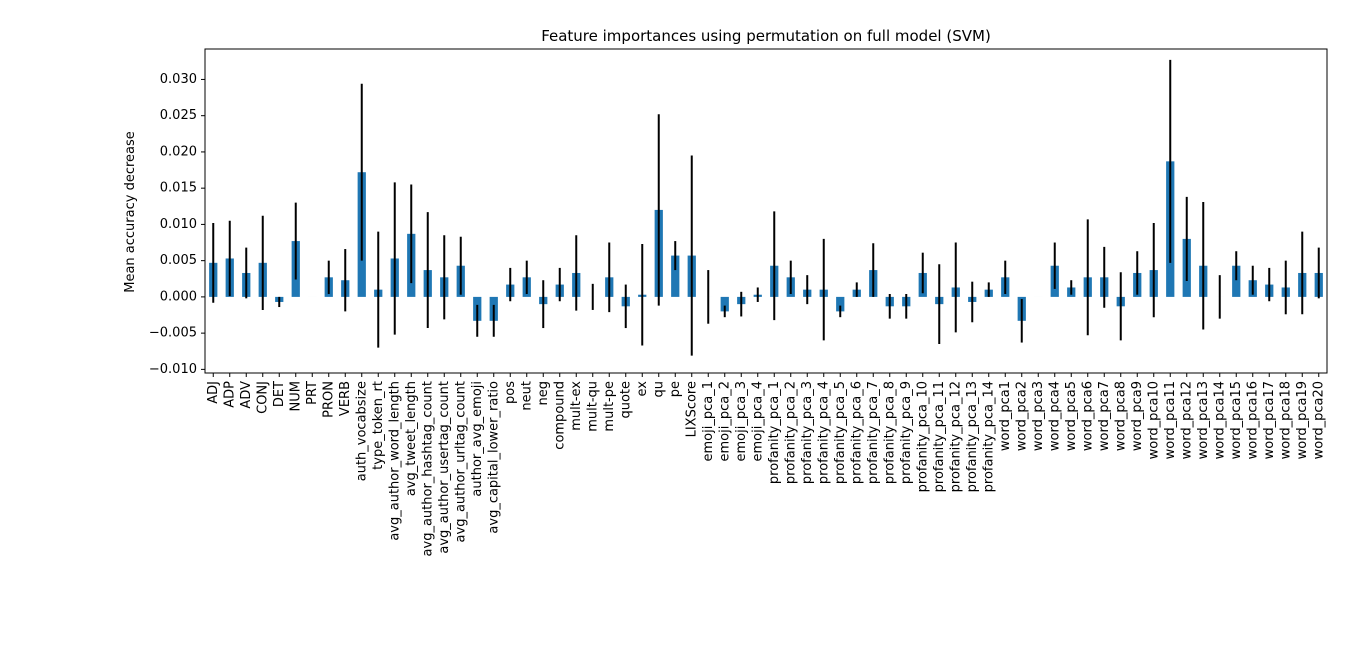  Describe the element at coordinates (493, 457) in the screenshot. I see `x-tick-label-17: avg_capital_lower_ratio` at that location.